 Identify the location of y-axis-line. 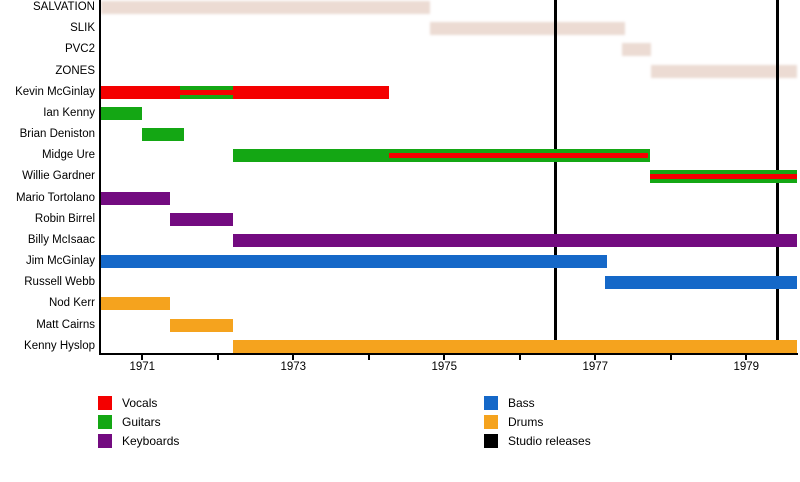
(100, 177).